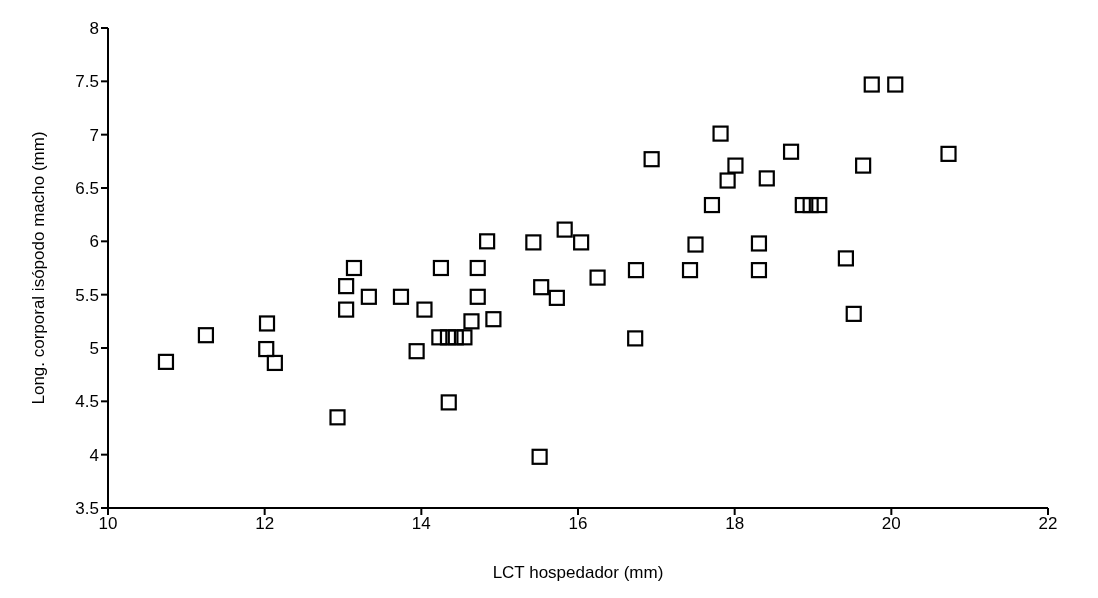 The width and height of the screenshot is (1098, 598). Describe the element at coordinates (87, 509) in the screenshot. I see `y-tick-label: 3.5` at that location.